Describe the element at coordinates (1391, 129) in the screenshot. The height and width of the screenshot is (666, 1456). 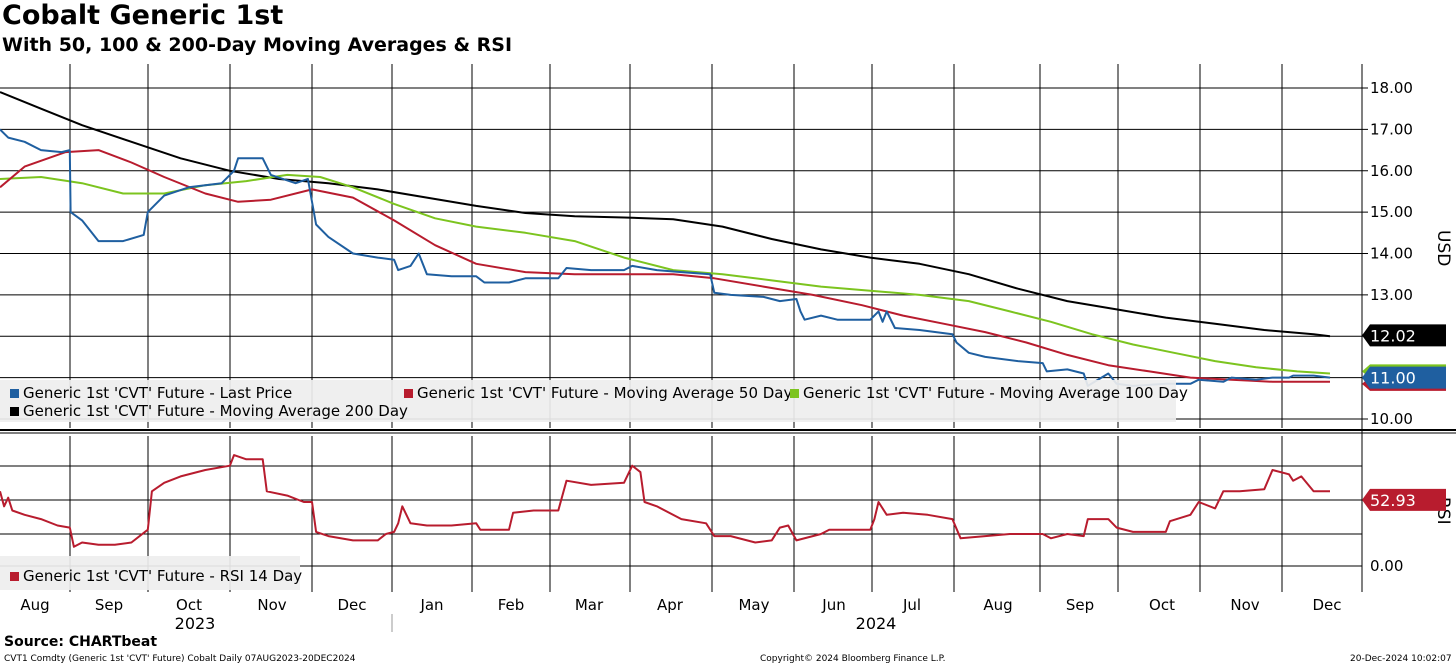
I see `price-tick-label: 17.00` at that location.